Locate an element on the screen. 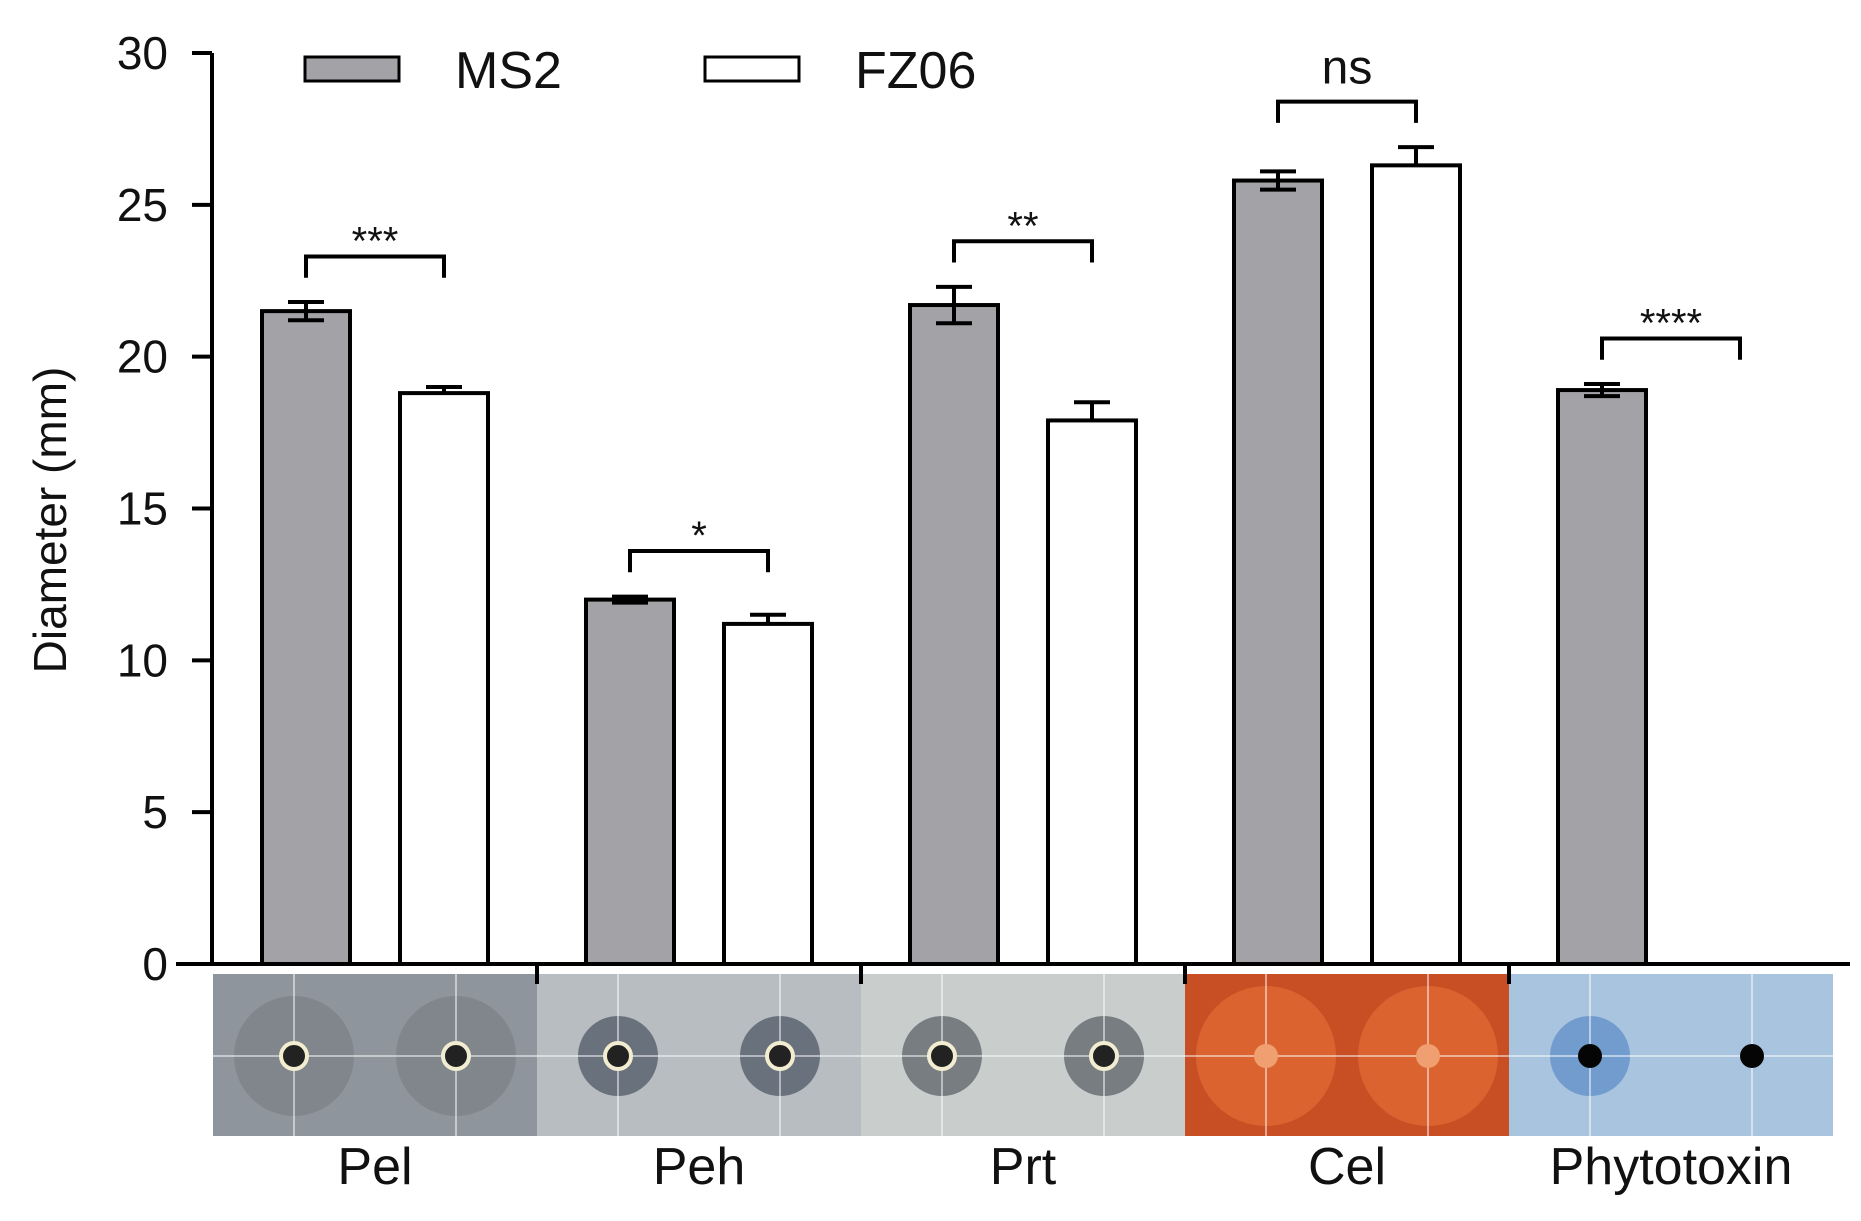 The height and width of the screenshot is (1221, 1861). error-bar-ms2-pel is located at coordinates (306, 311).